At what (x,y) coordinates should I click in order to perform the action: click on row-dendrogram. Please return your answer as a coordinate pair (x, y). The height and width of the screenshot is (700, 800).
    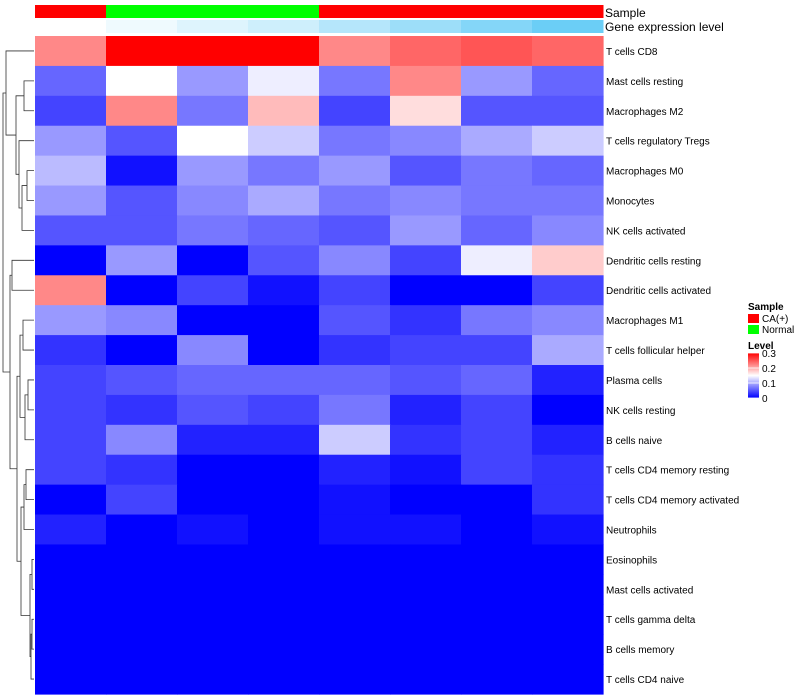
    Looking at the image, I should click on (18, 365).